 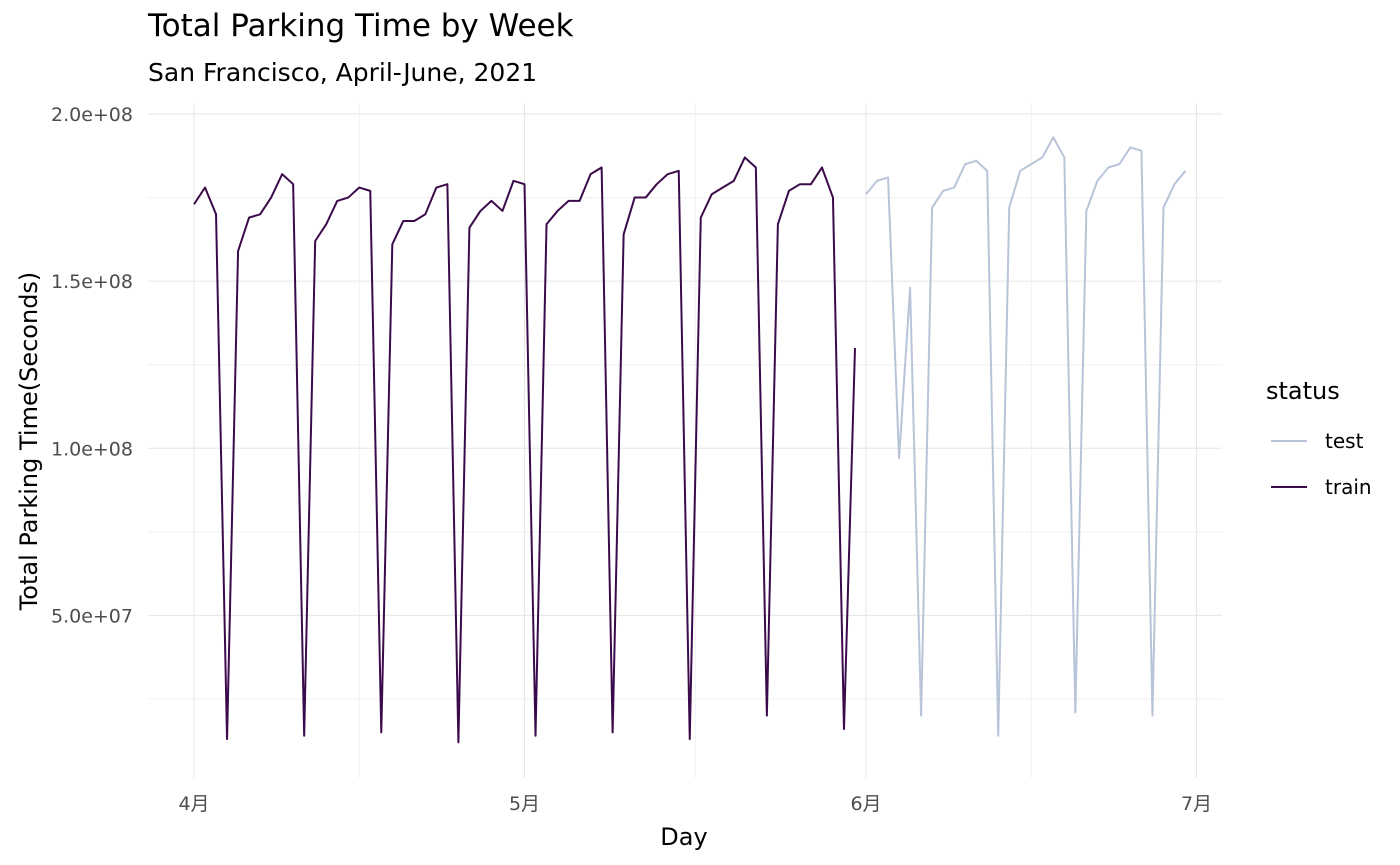 What do you see at coordinates (1344, 441) in the screenshot?
I see `legend-label-test: test` at bounding box center [1344, 441].